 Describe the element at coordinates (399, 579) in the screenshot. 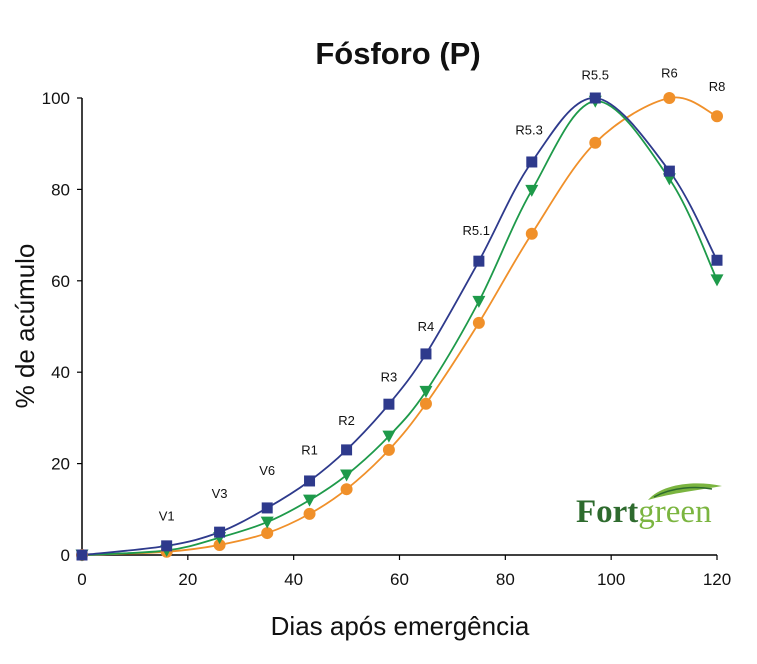

I see `x-tick-label: 60` at that location.